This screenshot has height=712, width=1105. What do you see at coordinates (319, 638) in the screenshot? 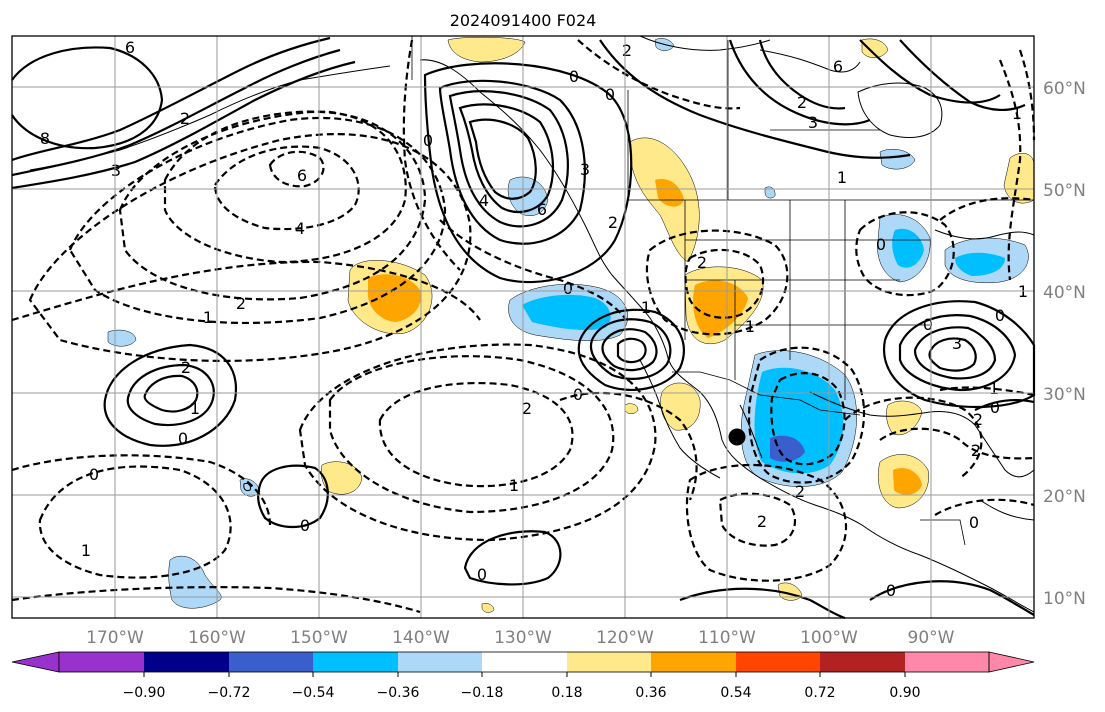
I see `lon-tick-label: 150°W` at bounding box center [319, 638].